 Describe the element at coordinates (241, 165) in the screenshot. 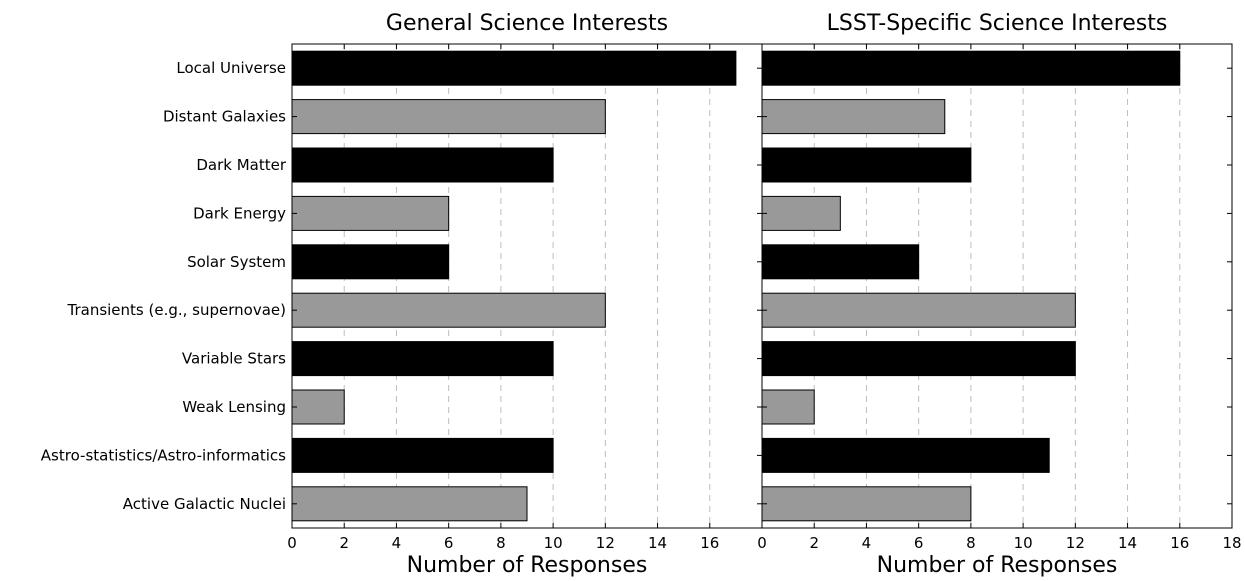

I see `category-label: Dark Matter` at that location.